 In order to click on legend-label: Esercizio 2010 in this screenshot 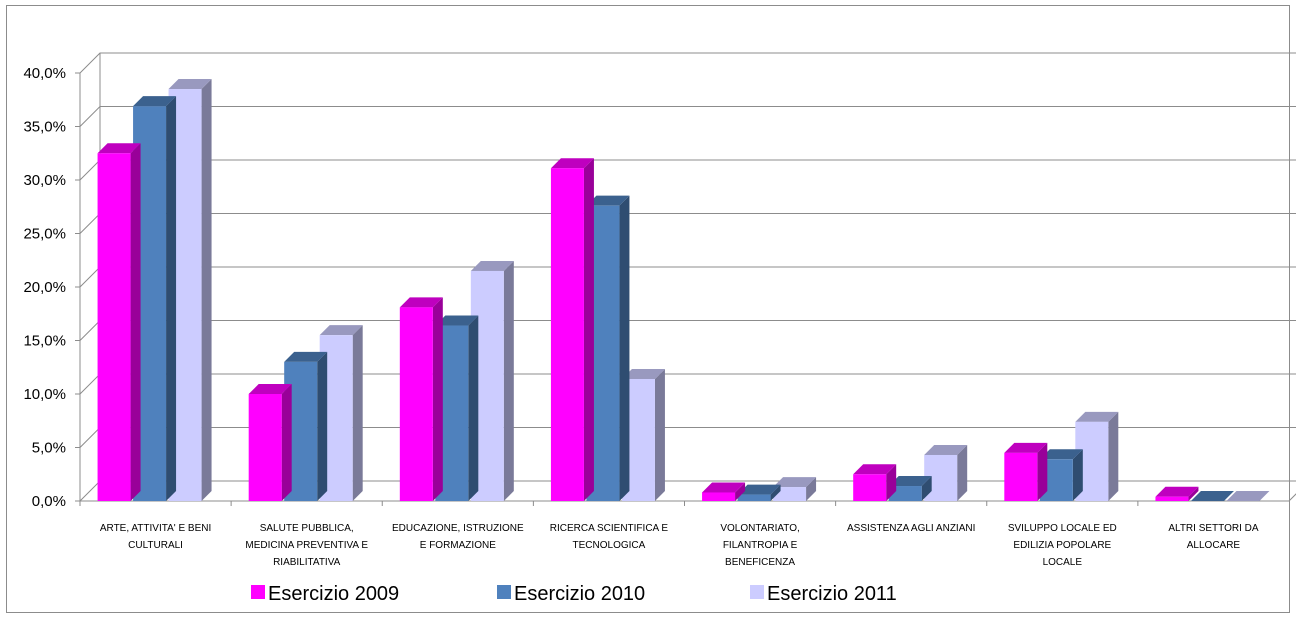, I will do `click(579, 594)`.